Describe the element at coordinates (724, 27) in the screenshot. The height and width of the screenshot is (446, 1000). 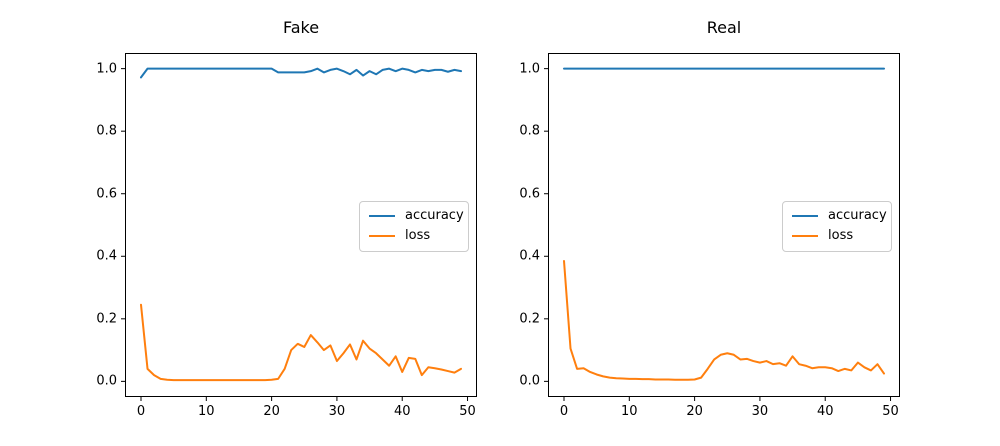
I see `chart-title-real: Real` at that location.